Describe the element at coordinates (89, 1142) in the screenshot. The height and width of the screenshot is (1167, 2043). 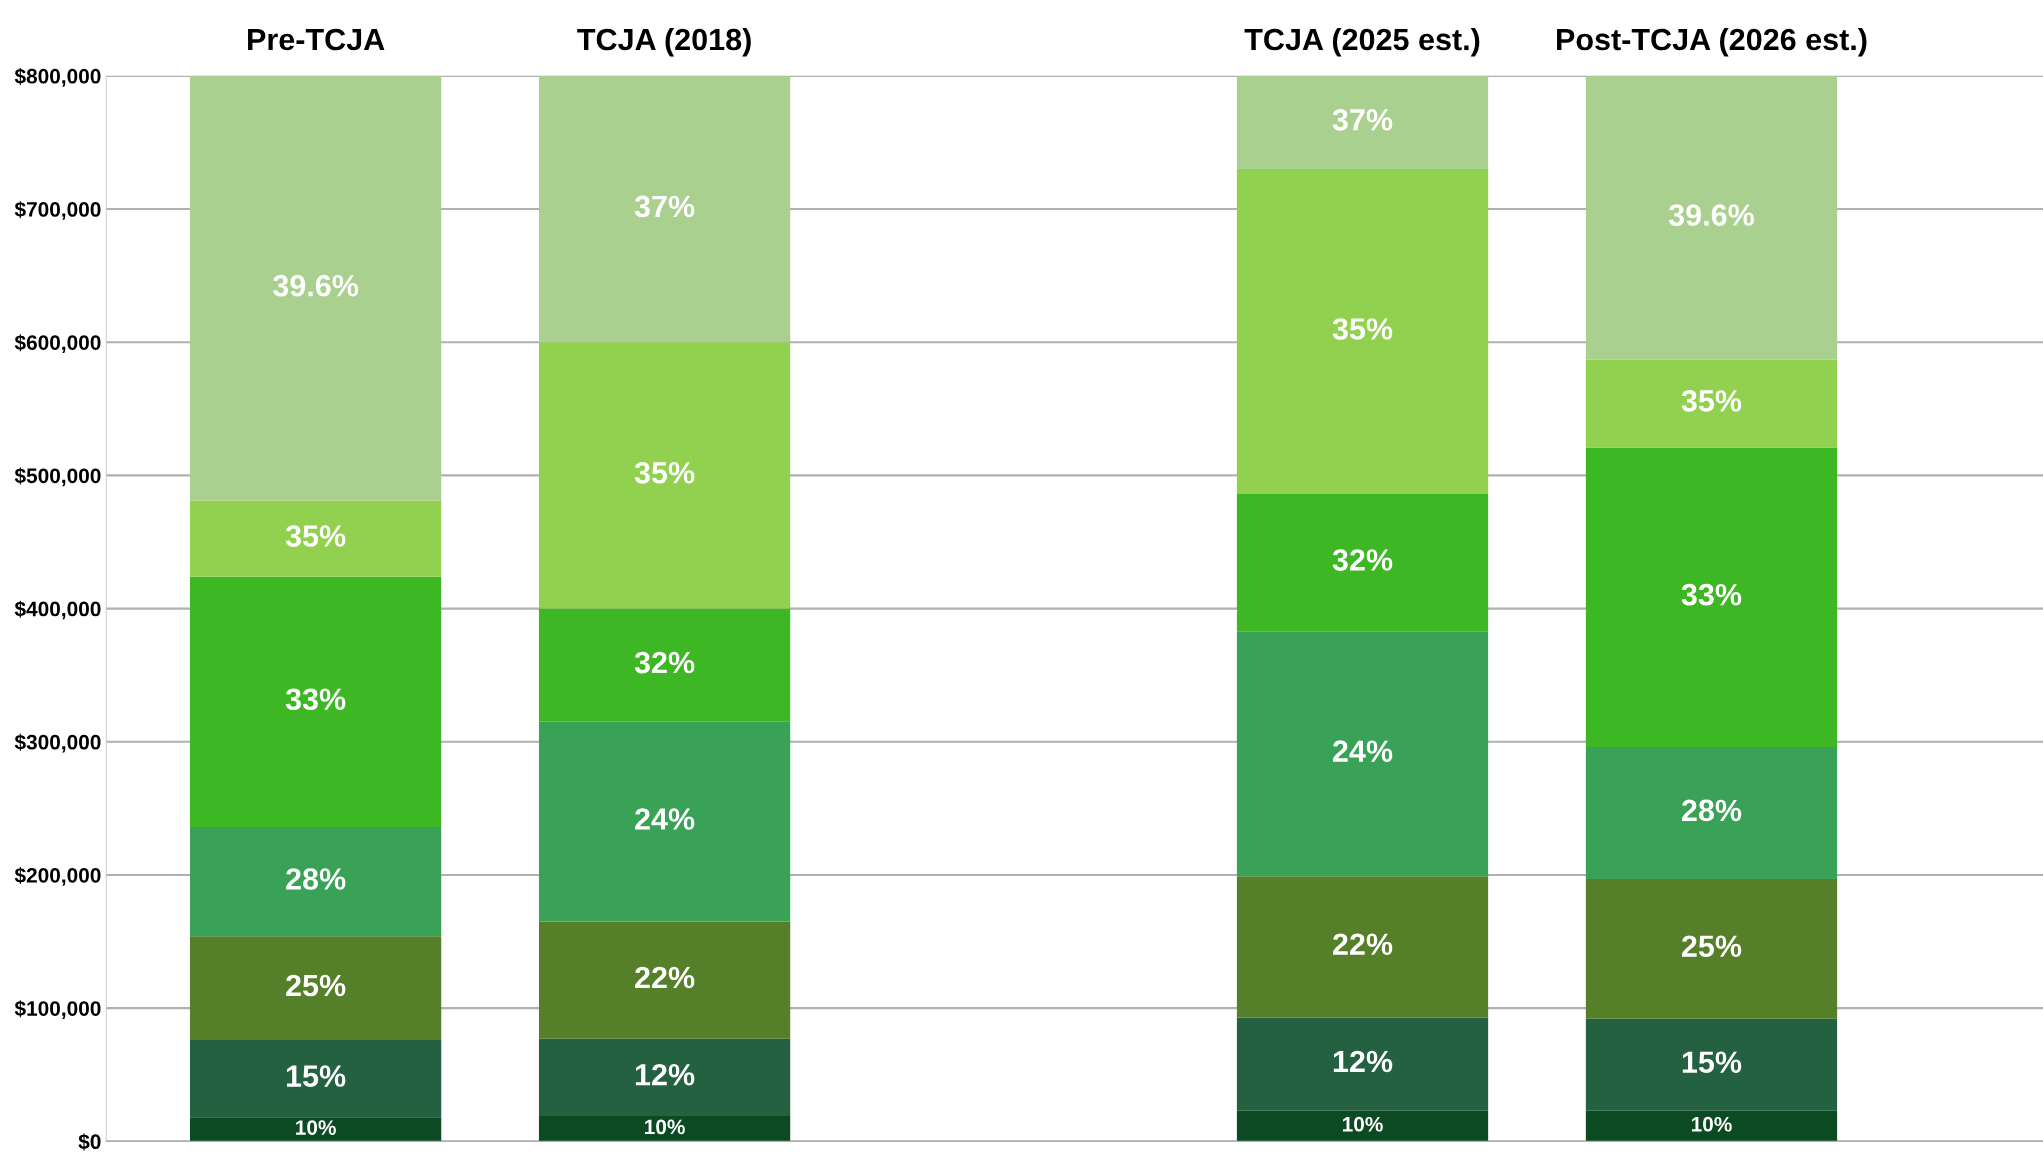
I see `y-tick-label: $0` at that location.